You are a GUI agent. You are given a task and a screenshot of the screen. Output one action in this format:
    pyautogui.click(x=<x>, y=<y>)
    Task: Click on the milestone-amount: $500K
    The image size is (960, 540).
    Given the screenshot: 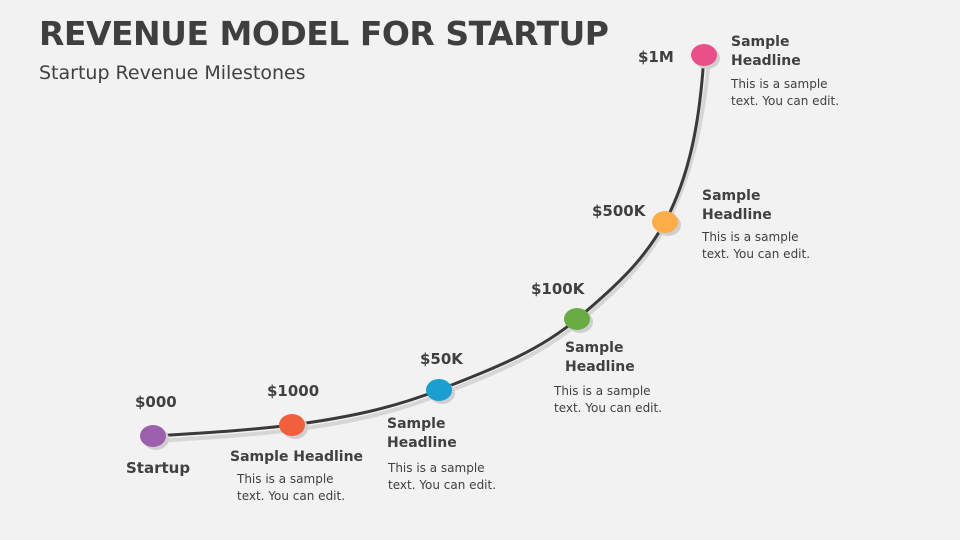 What is the action you would take?
    pyautogui.click(x=619, y=211)
    